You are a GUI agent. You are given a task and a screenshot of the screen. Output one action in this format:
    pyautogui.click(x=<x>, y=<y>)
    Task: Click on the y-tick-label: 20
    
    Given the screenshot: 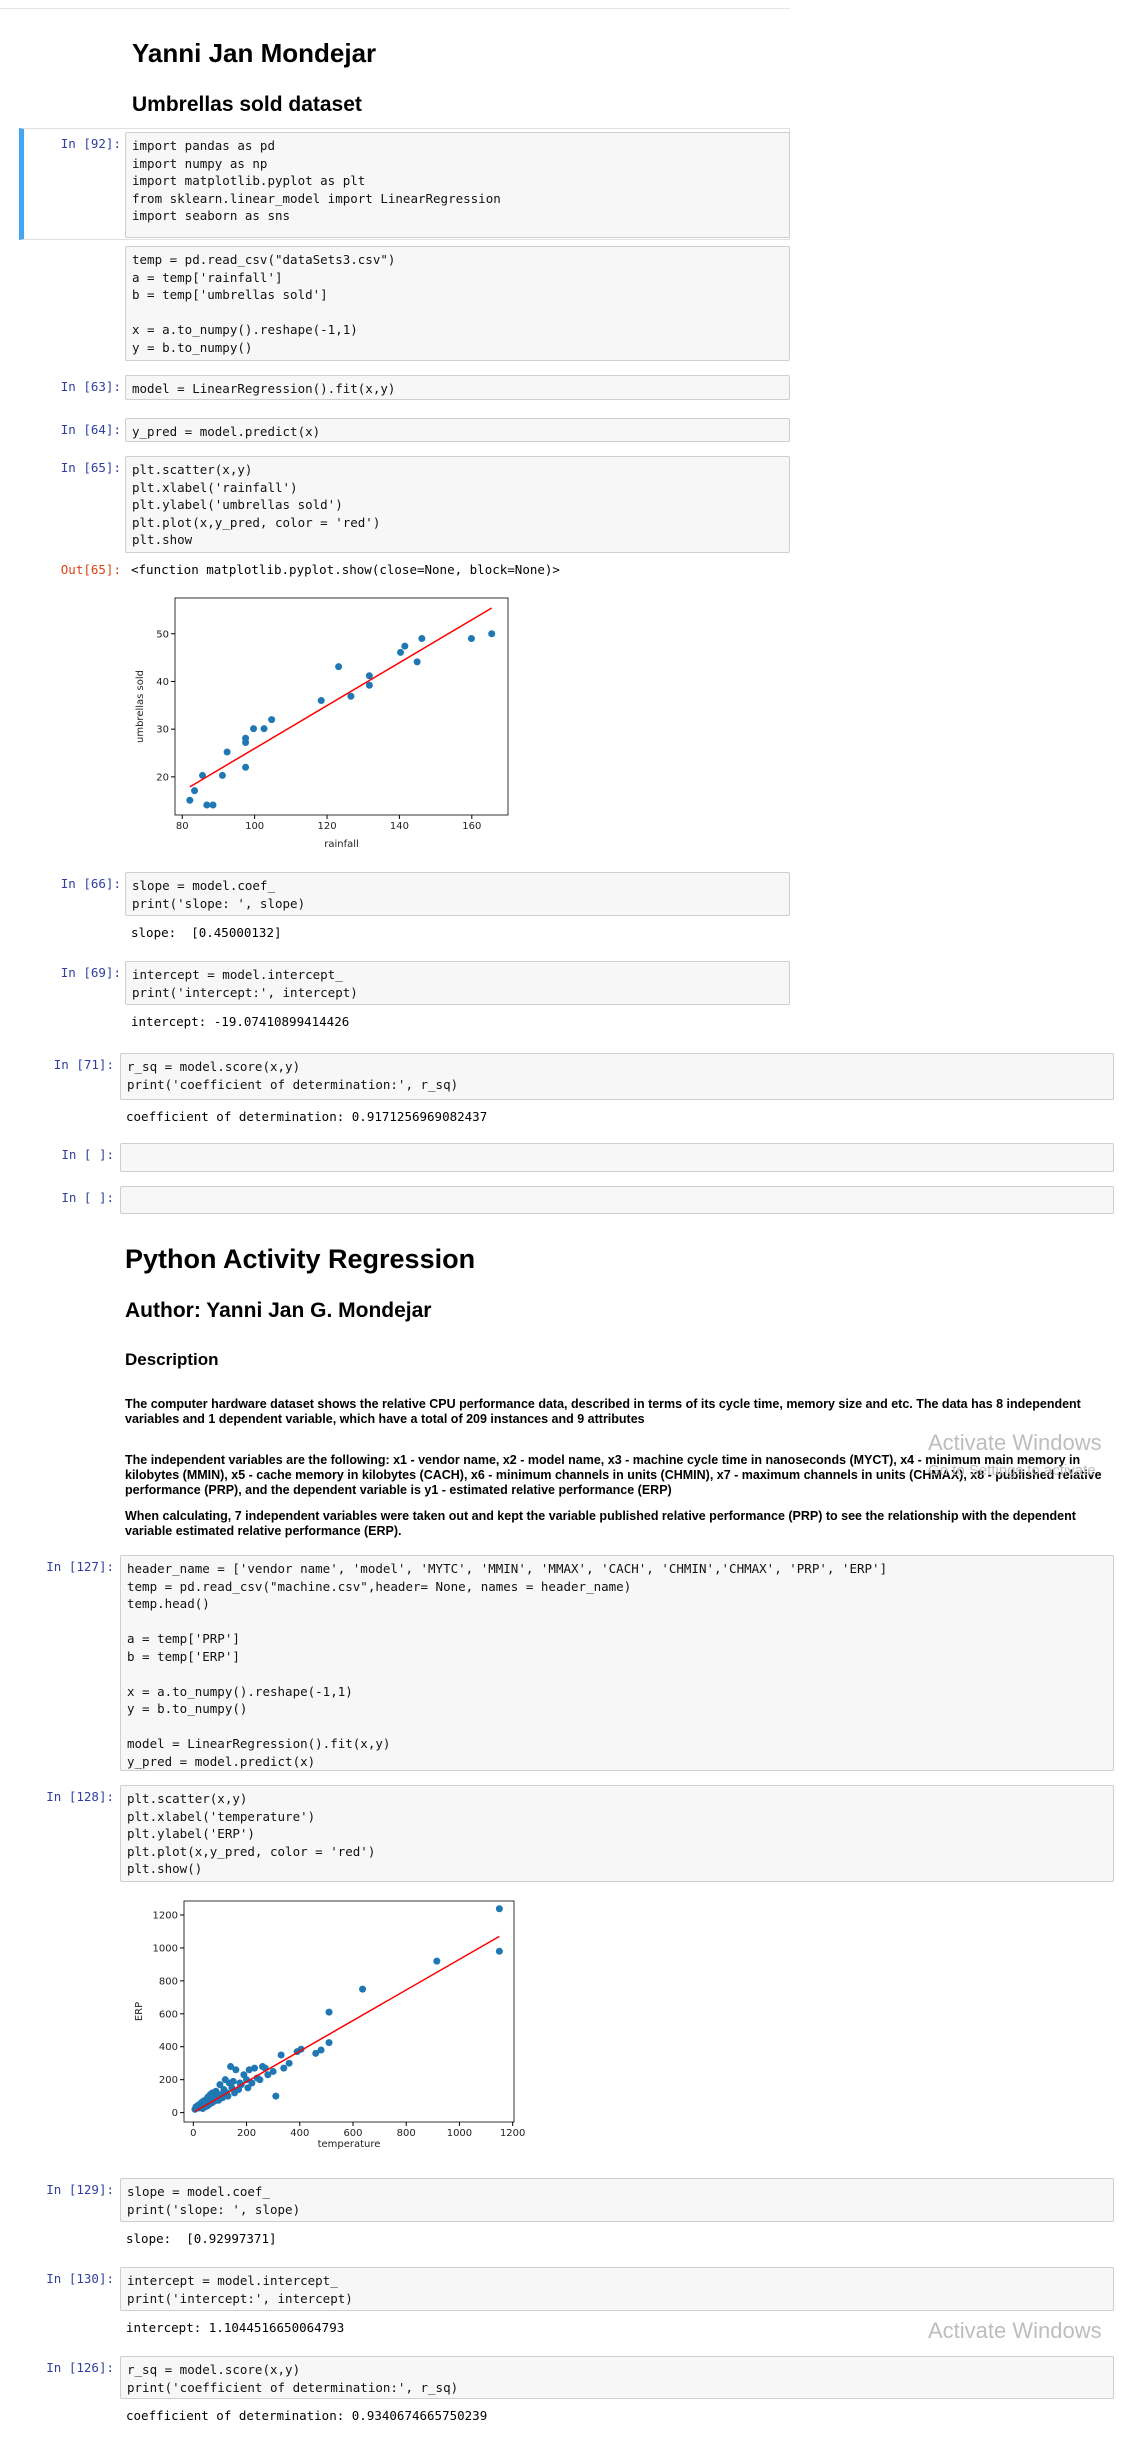 What is the action you would take?
    pyautogui.click(x=162, y=777)
    